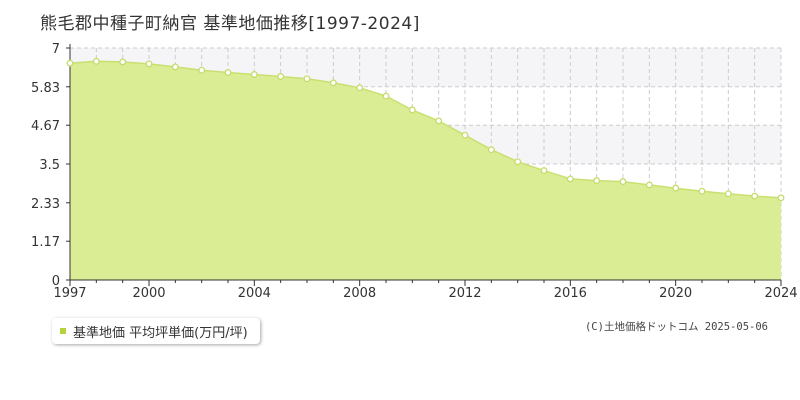 This screenshot has width=800, height=400. What do you see at coordinates (49, 165) in the screenshot?
I see `y-tick-label: 3.5` at bounding box center [49, 165].